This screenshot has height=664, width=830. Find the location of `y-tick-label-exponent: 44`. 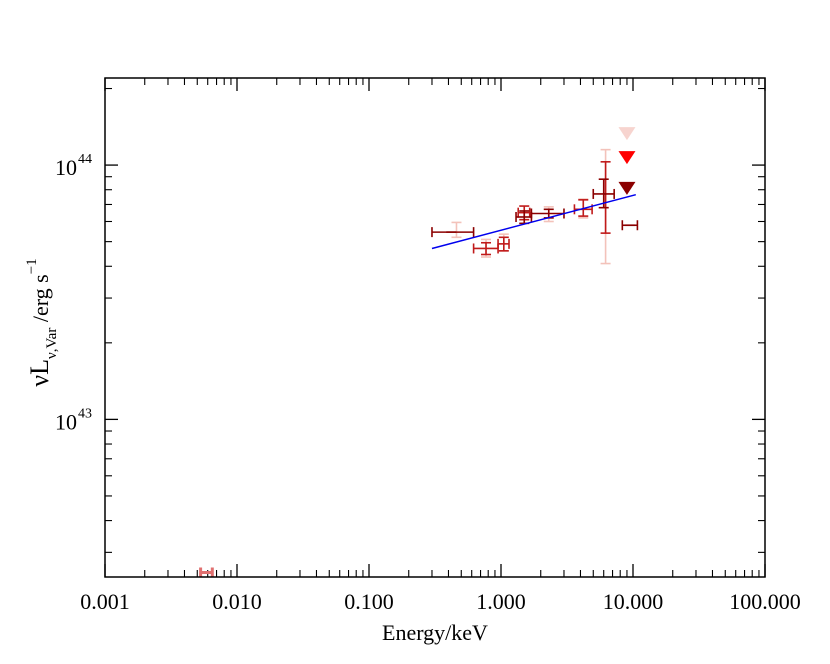

y-tick-label-exponent: 44 is located at coordinates (85, 159).